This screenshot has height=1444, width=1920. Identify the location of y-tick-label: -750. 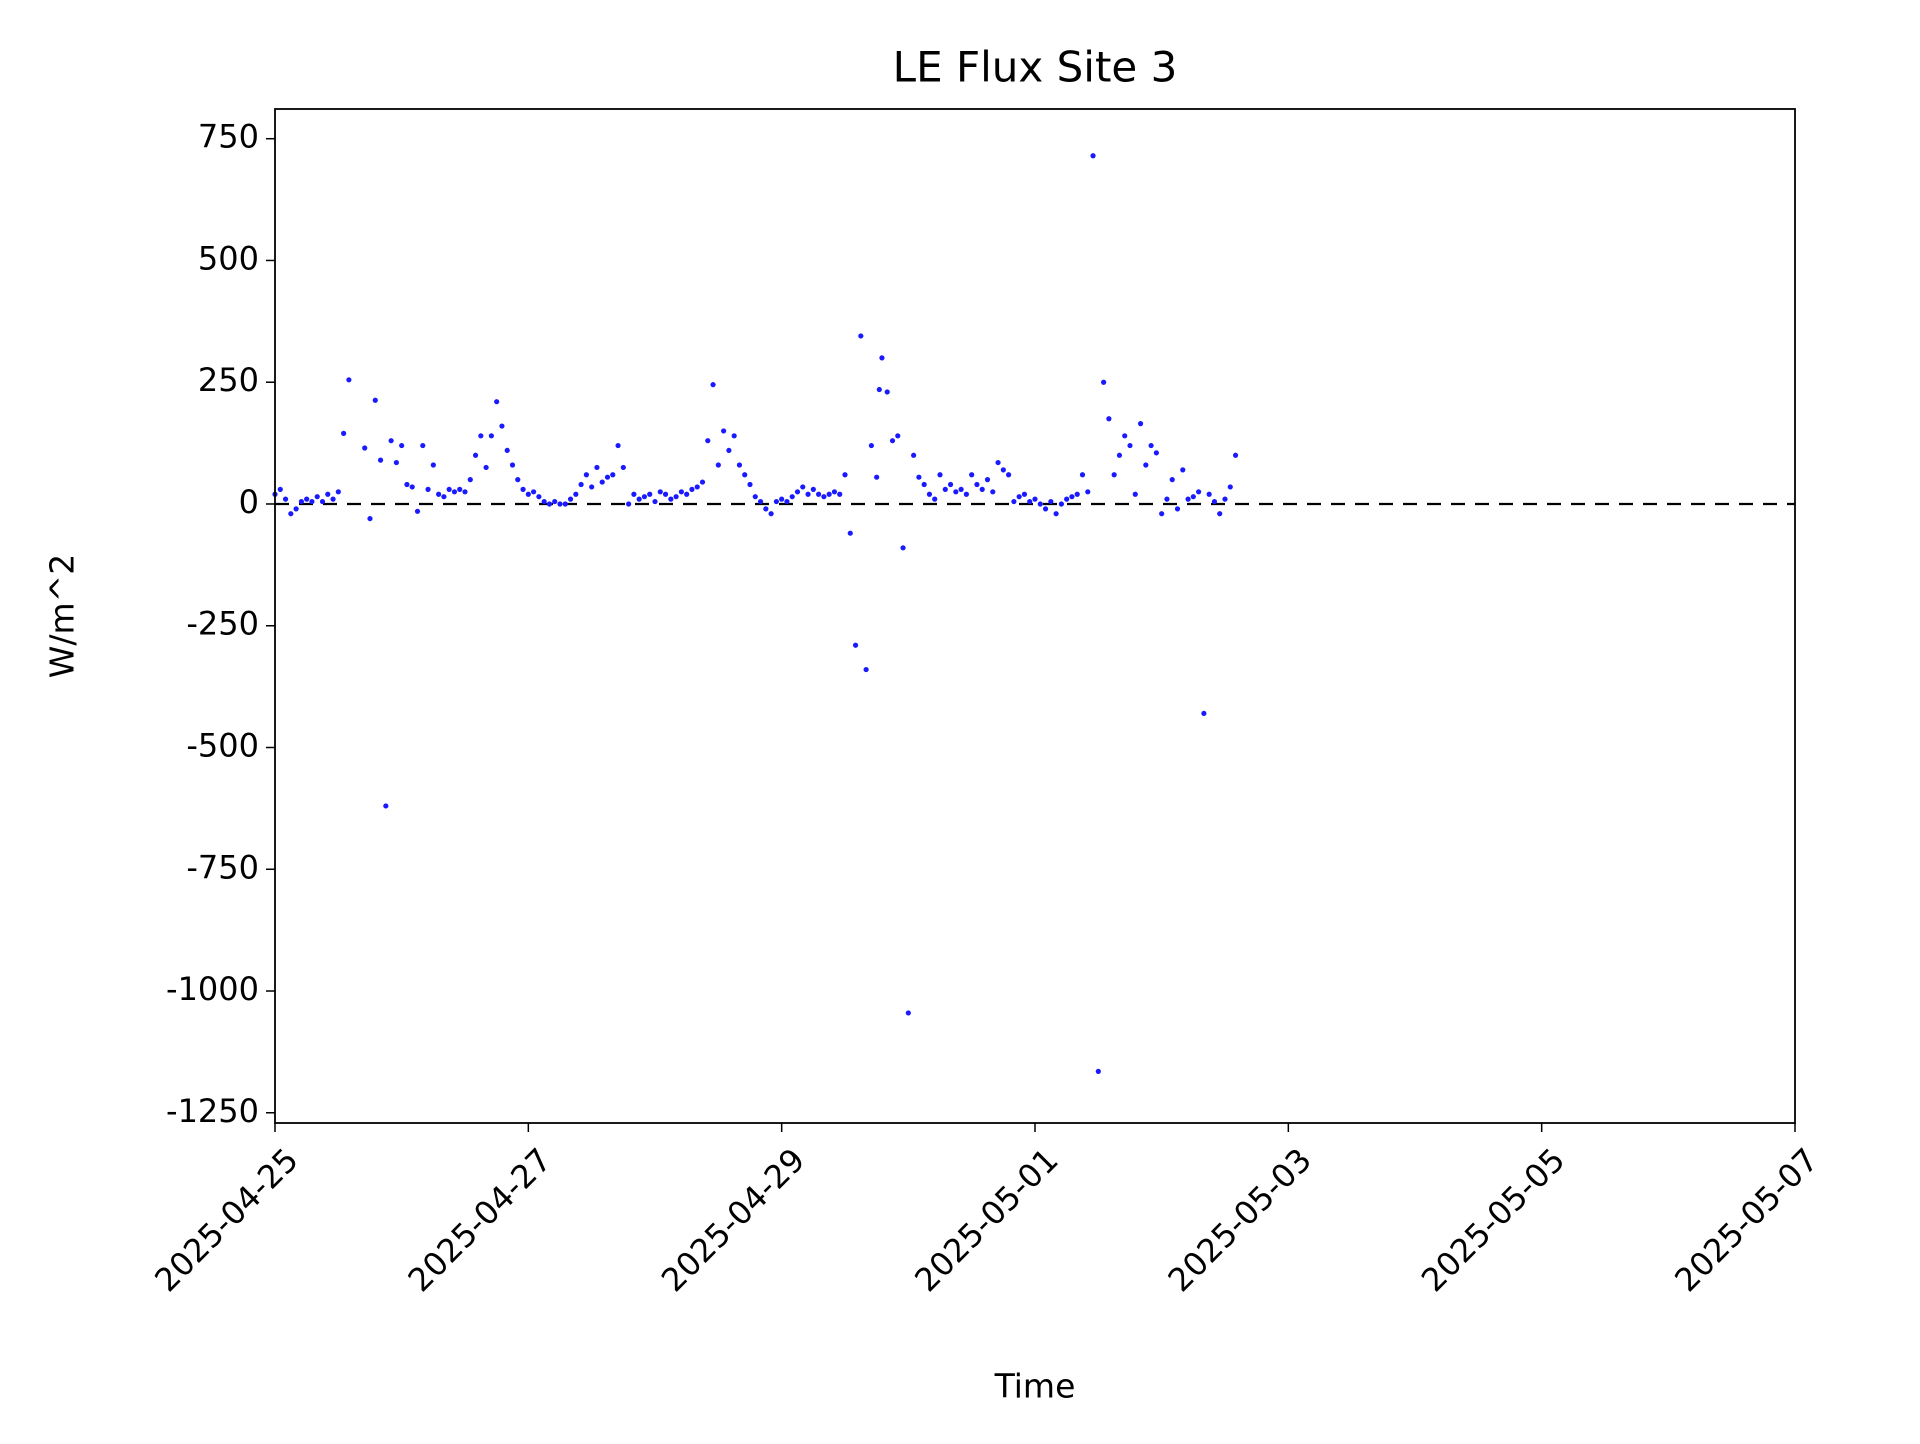
(222, 867).